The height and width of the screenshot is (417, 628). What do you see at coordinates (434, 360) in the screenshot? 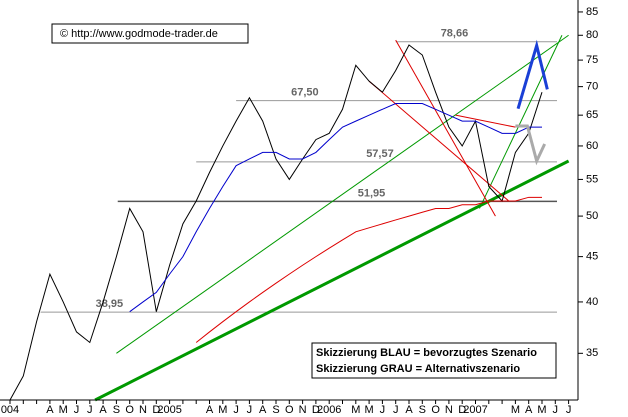
I see `legend-box` at bounding box center [434, 360].